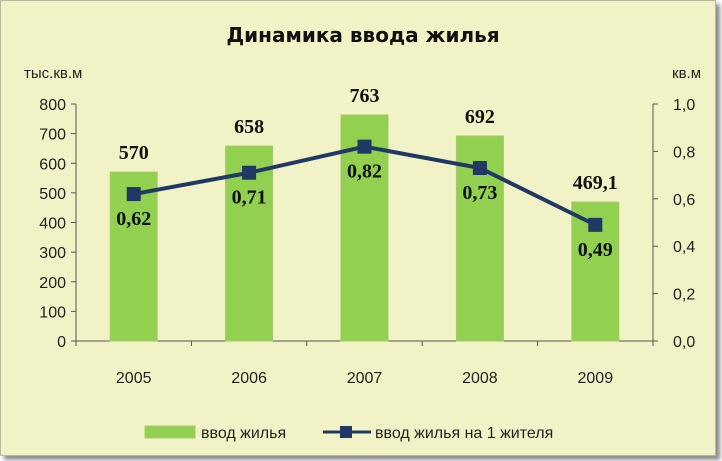 The height and width of the screenshot is (461, 722). What do you see at coordinates (362, 35) in the screenshot?
I see `chart-title: Динамика ввода жилья` at bounding box center [362, 35].